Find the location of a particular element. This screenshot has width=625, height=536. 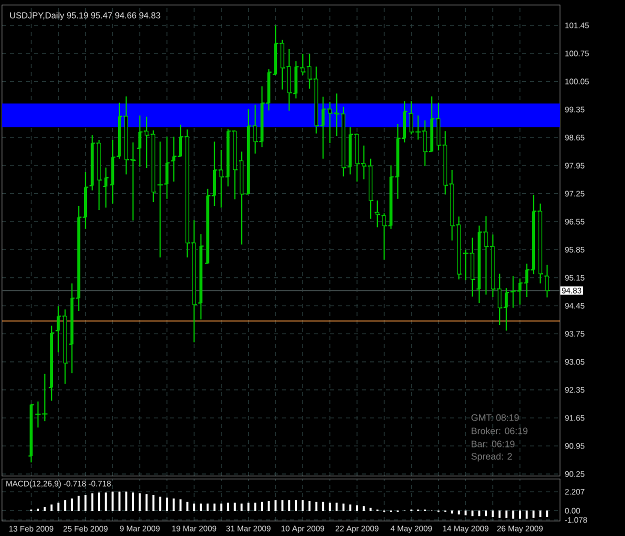

x-tick-label: 13 Feb 2009 is located at coordinates (31, 529).